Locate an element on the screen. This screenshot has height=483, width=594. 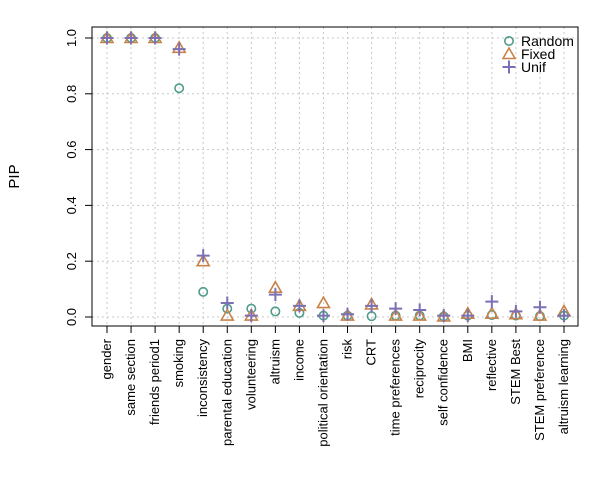
y-axis-title: PIP is located at coordinates (14, 176).